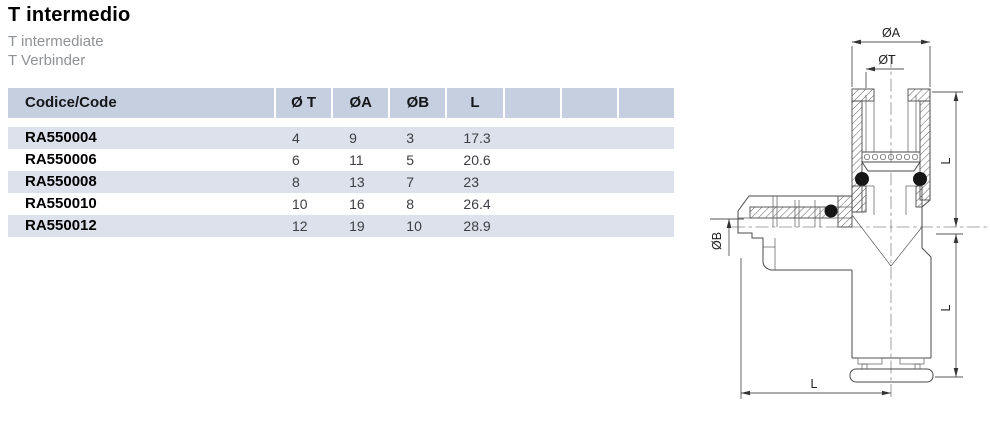 Image resolution: width=990 pixels, height=424 pixels. Describe the element at coordinates (477, 204) in the screenshot. I see `cell-length: 26.4` at that location.